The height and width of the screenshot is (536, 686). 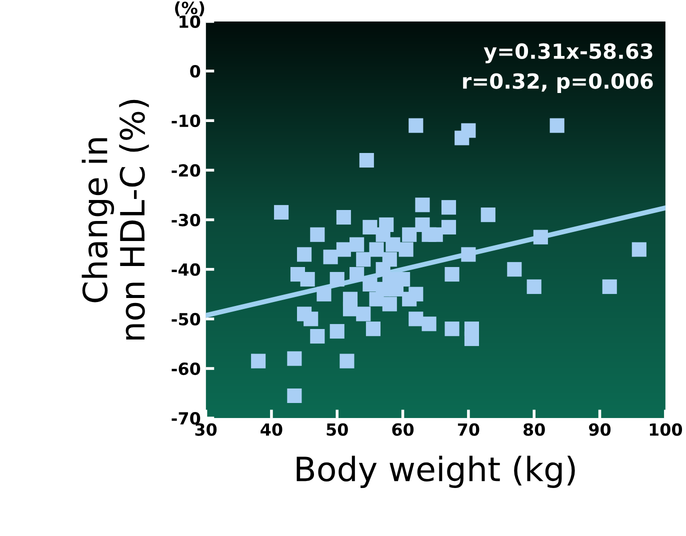 I want to click on y-tick-label: -20, so click(x=186, y=170).